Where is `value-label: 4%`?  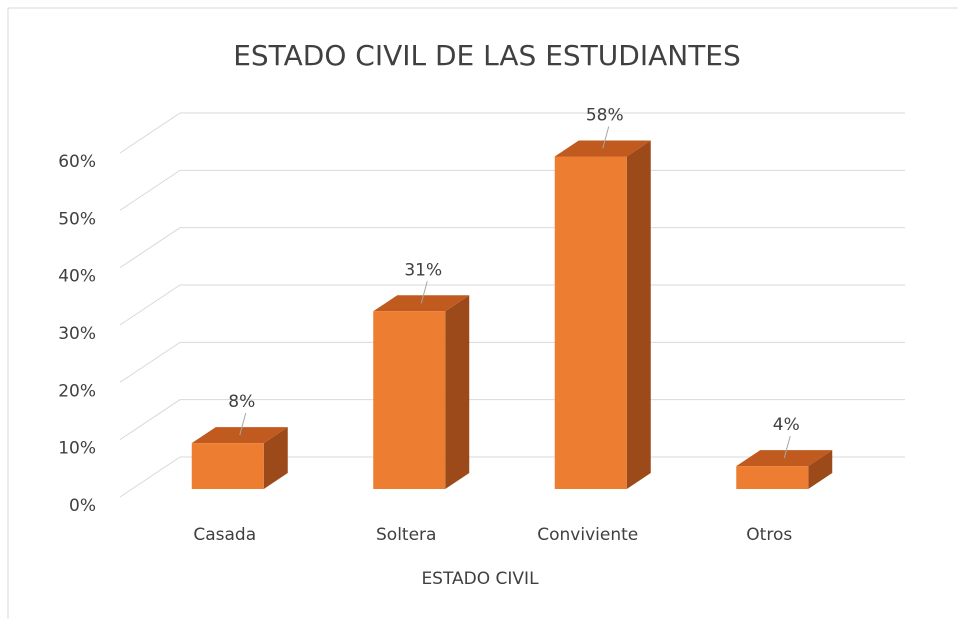
value-label: 4% is located at coordinates (786, 425).